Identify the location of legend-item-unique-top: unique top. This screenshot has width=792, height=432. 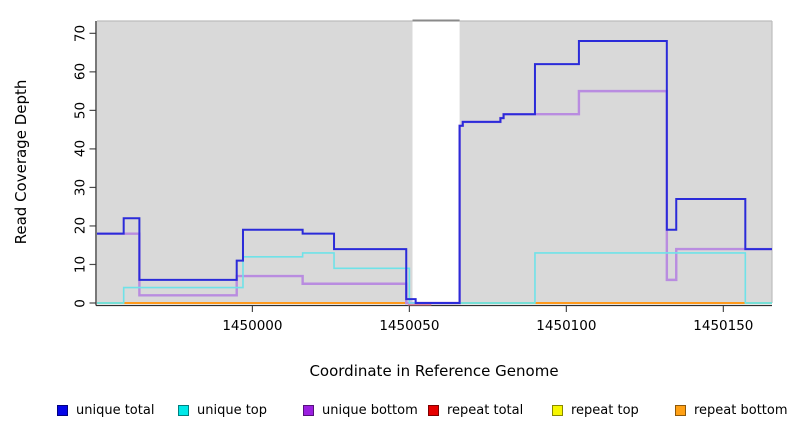
(222, 409).